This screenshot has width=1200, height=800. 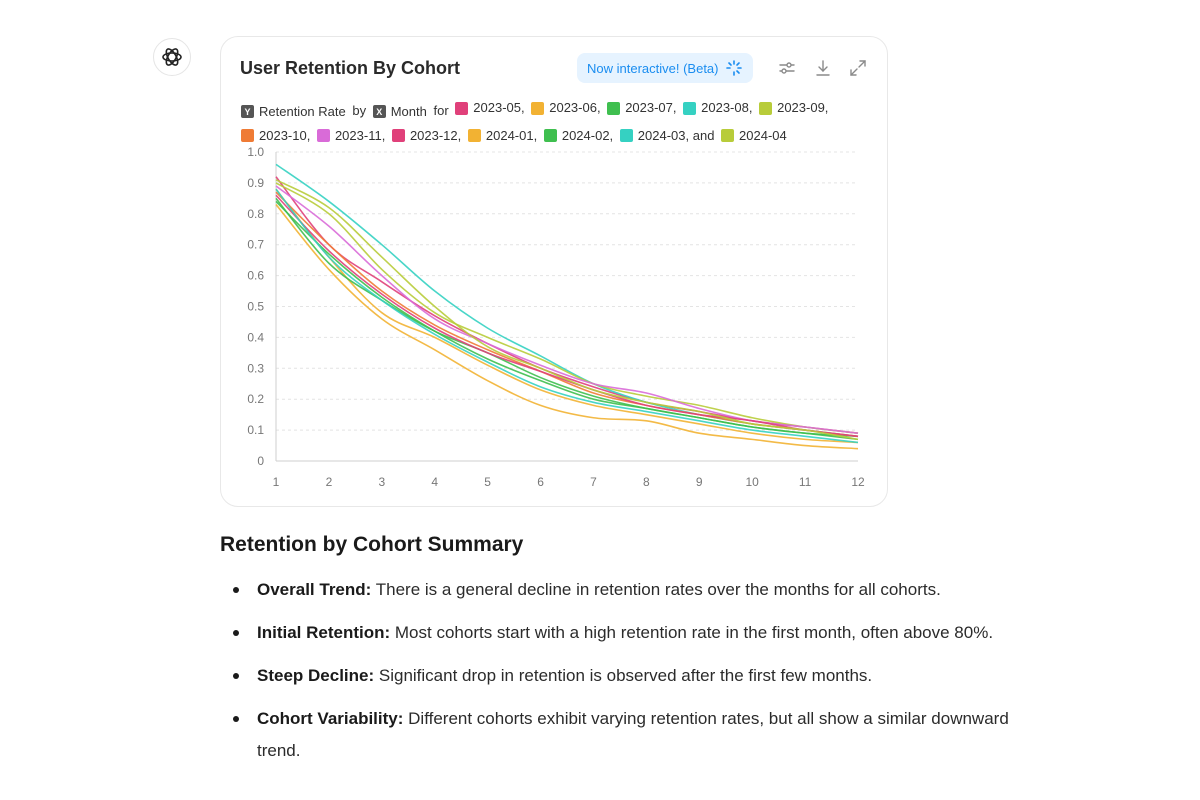 I want to click on legend-item: 2023-08,, so click(x=717, y=108).